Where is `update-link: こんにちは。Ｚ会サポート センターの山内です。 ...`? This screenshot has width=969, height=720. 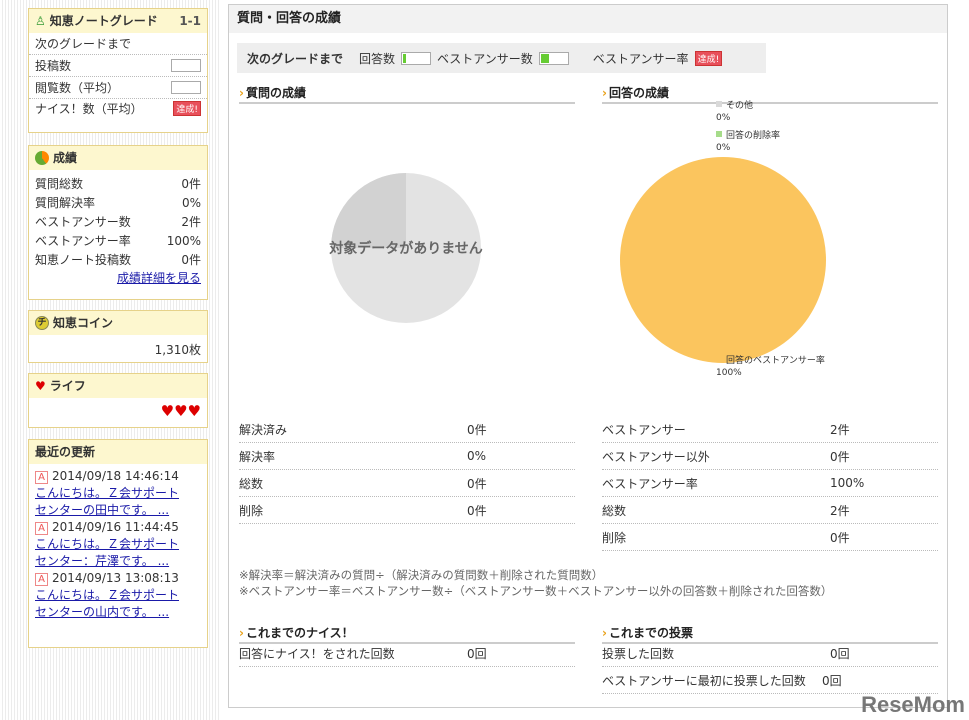 update-link: こんにちは。Ｚ会サポート センターの山内です。 ... is located at coordinates (107, 603).